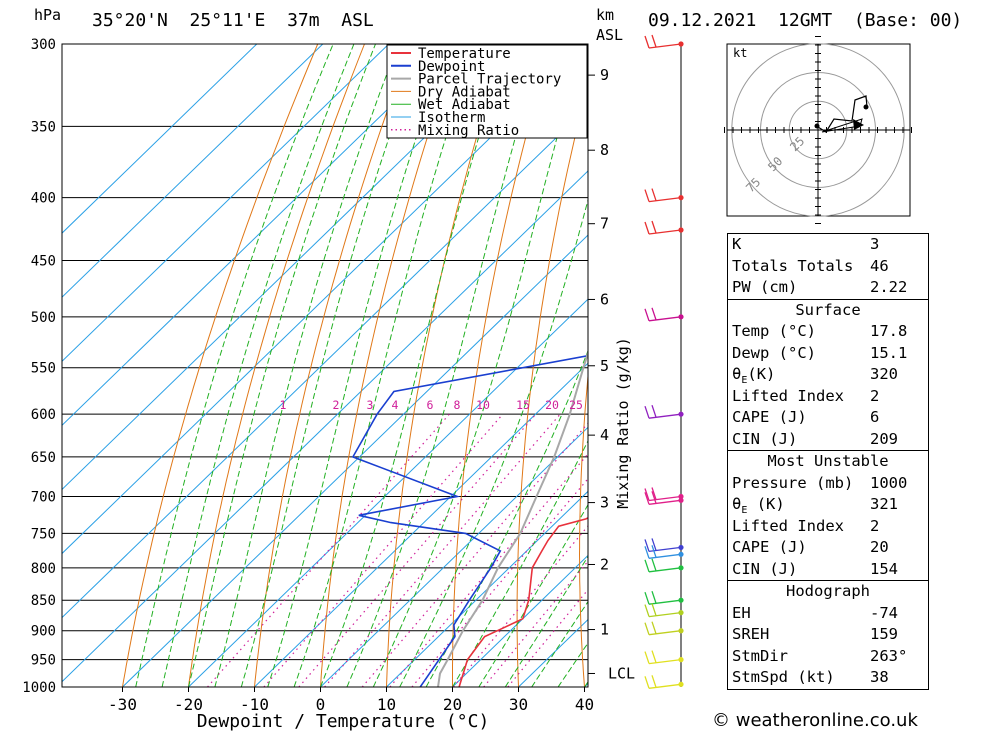 The width and height of the screenshot is (1000, 733). Describe the element at coordinates (43, 127) in the screenshot. I see `pressure-tick-label: 350` at that location.